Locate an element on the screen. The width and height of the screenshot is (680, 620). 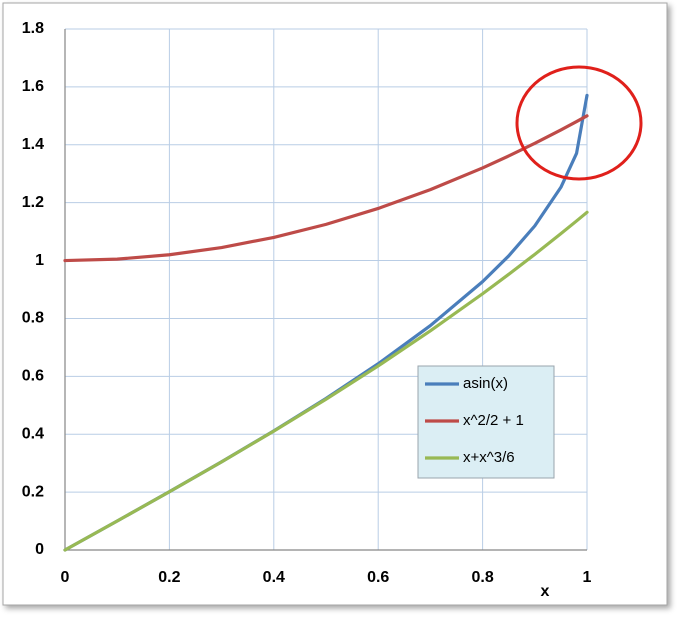
y-tick-label: 1.4 is located at coordinates (33, 144).